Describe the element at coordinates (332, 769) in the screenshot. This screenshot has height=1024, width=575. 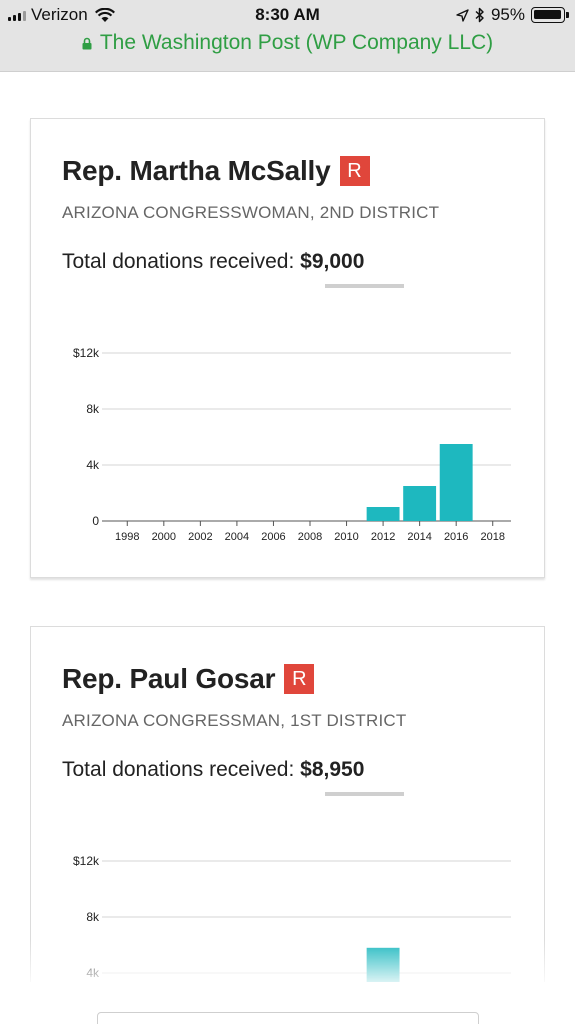
I see `donations-value: $8,950` at that location.